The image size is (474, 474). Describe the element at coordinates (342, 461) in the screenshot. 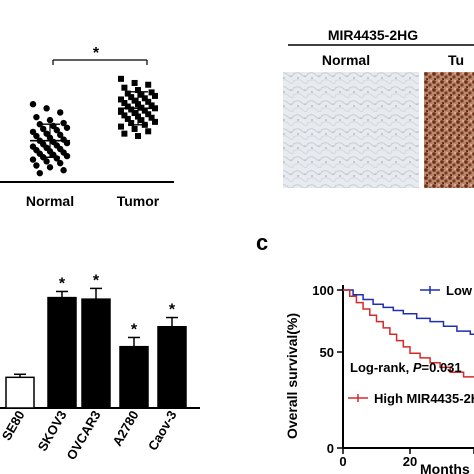

I see `x-tick-label-0: 0` at that location.